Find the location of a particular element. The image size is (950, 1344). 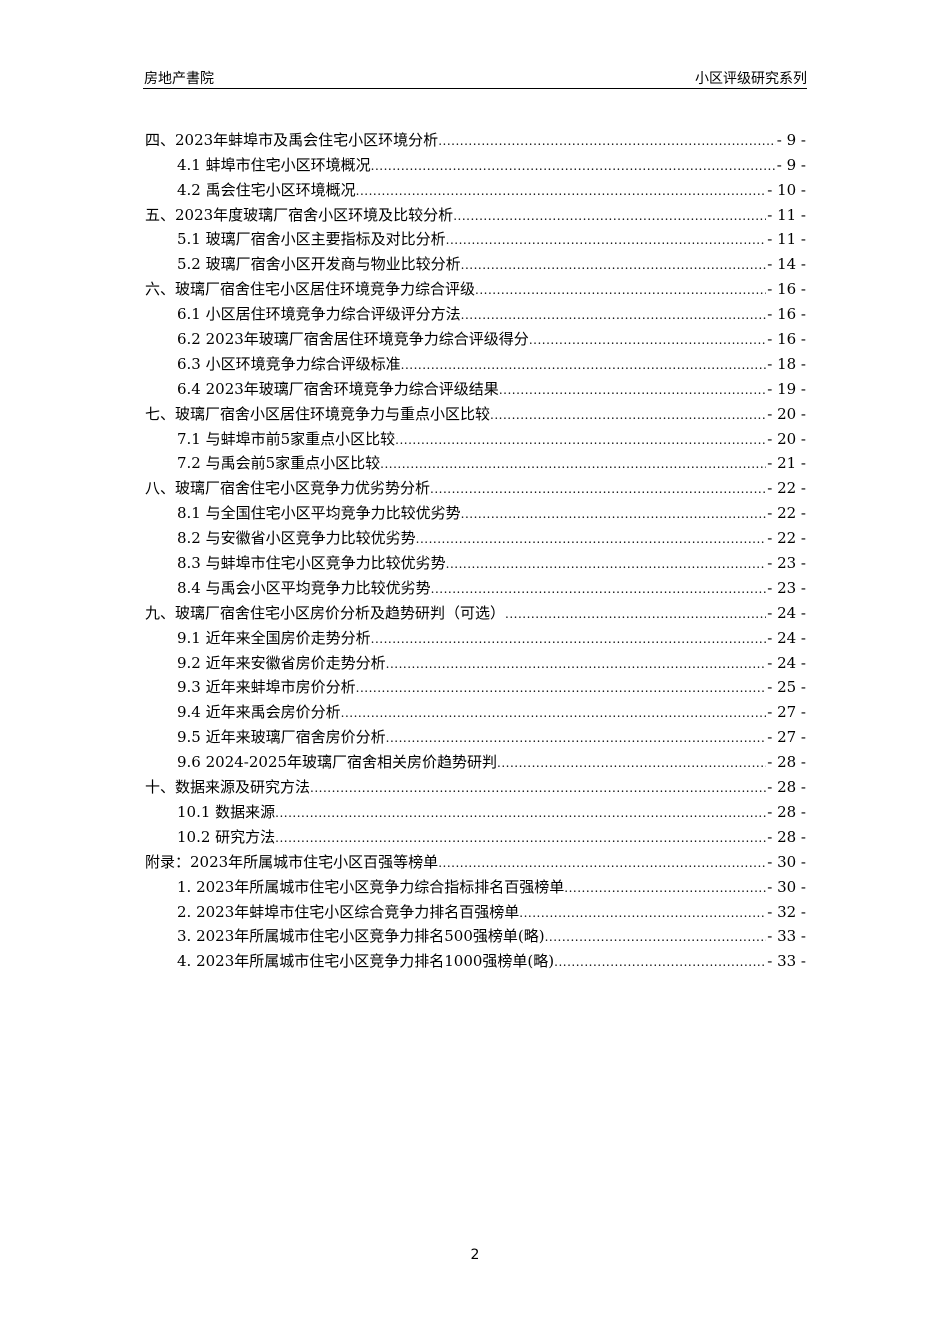

toc-entry-title: 十、数据来源及研究方法 is located at coordinates (228, 787).